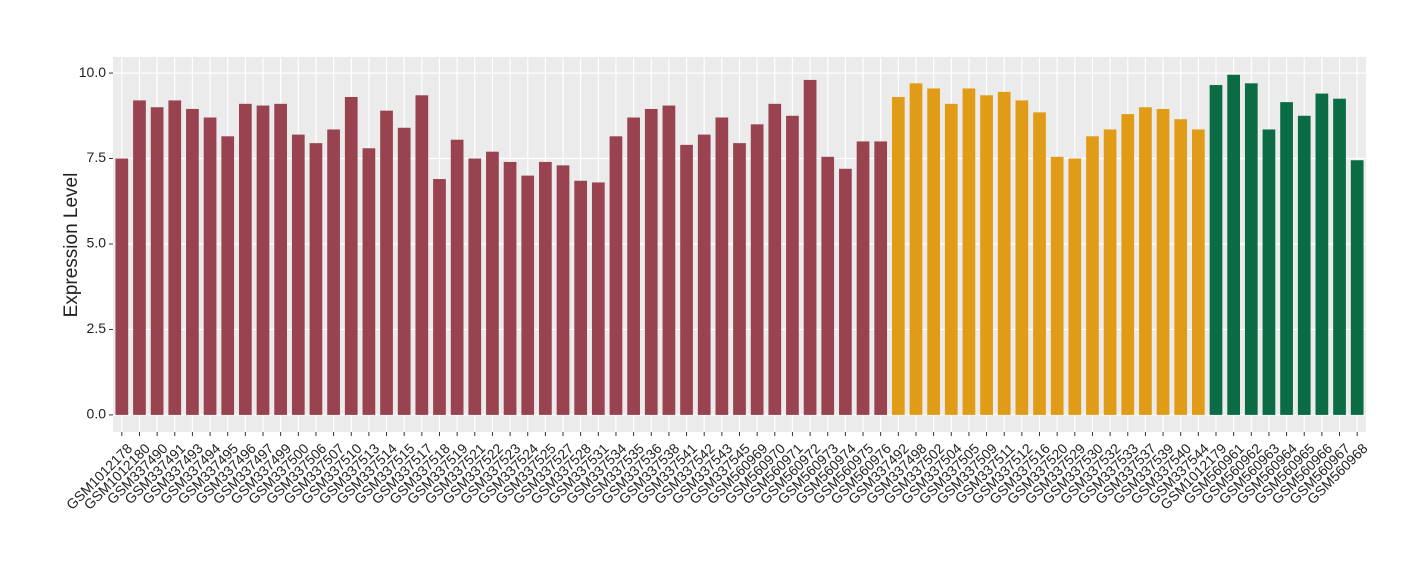 This screenshot has width=1420, height=585. I want to click on y-tick-label: 7.5, so click(97, 157).